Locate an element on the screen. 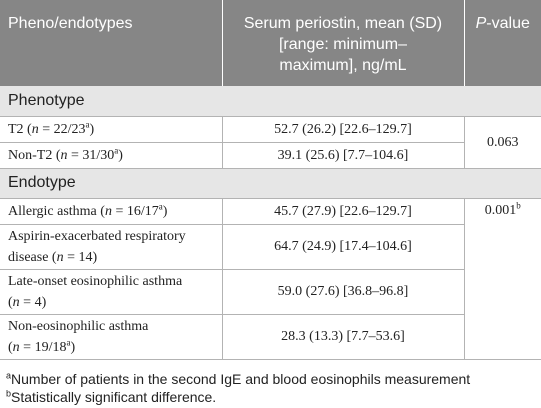  section-row-phenotype: Phenotype is located at coordinates (270, 101).